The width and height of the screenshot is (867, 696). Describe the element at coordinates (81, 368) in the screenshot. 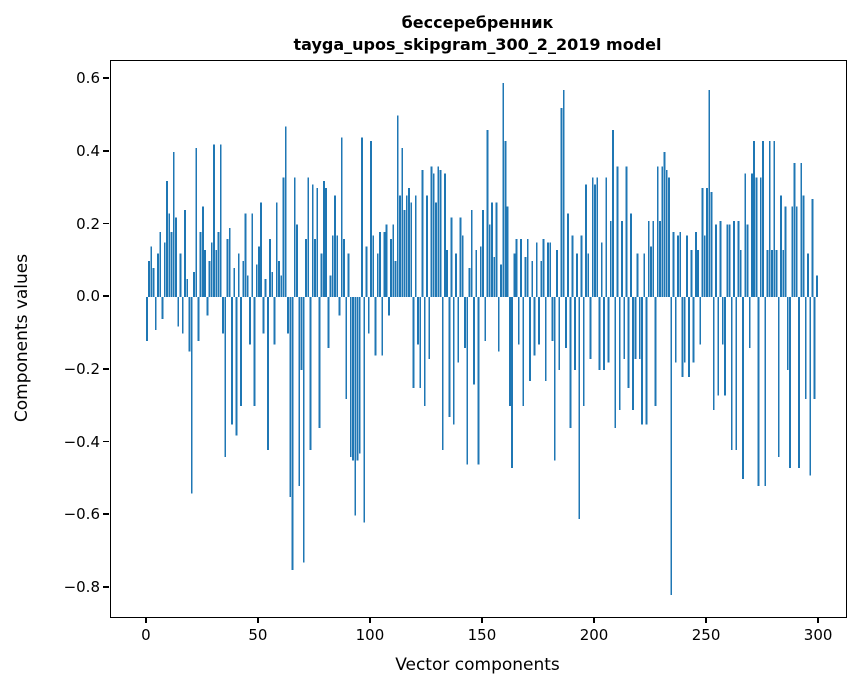

I see `y-tick-label: −0.2` at that location.